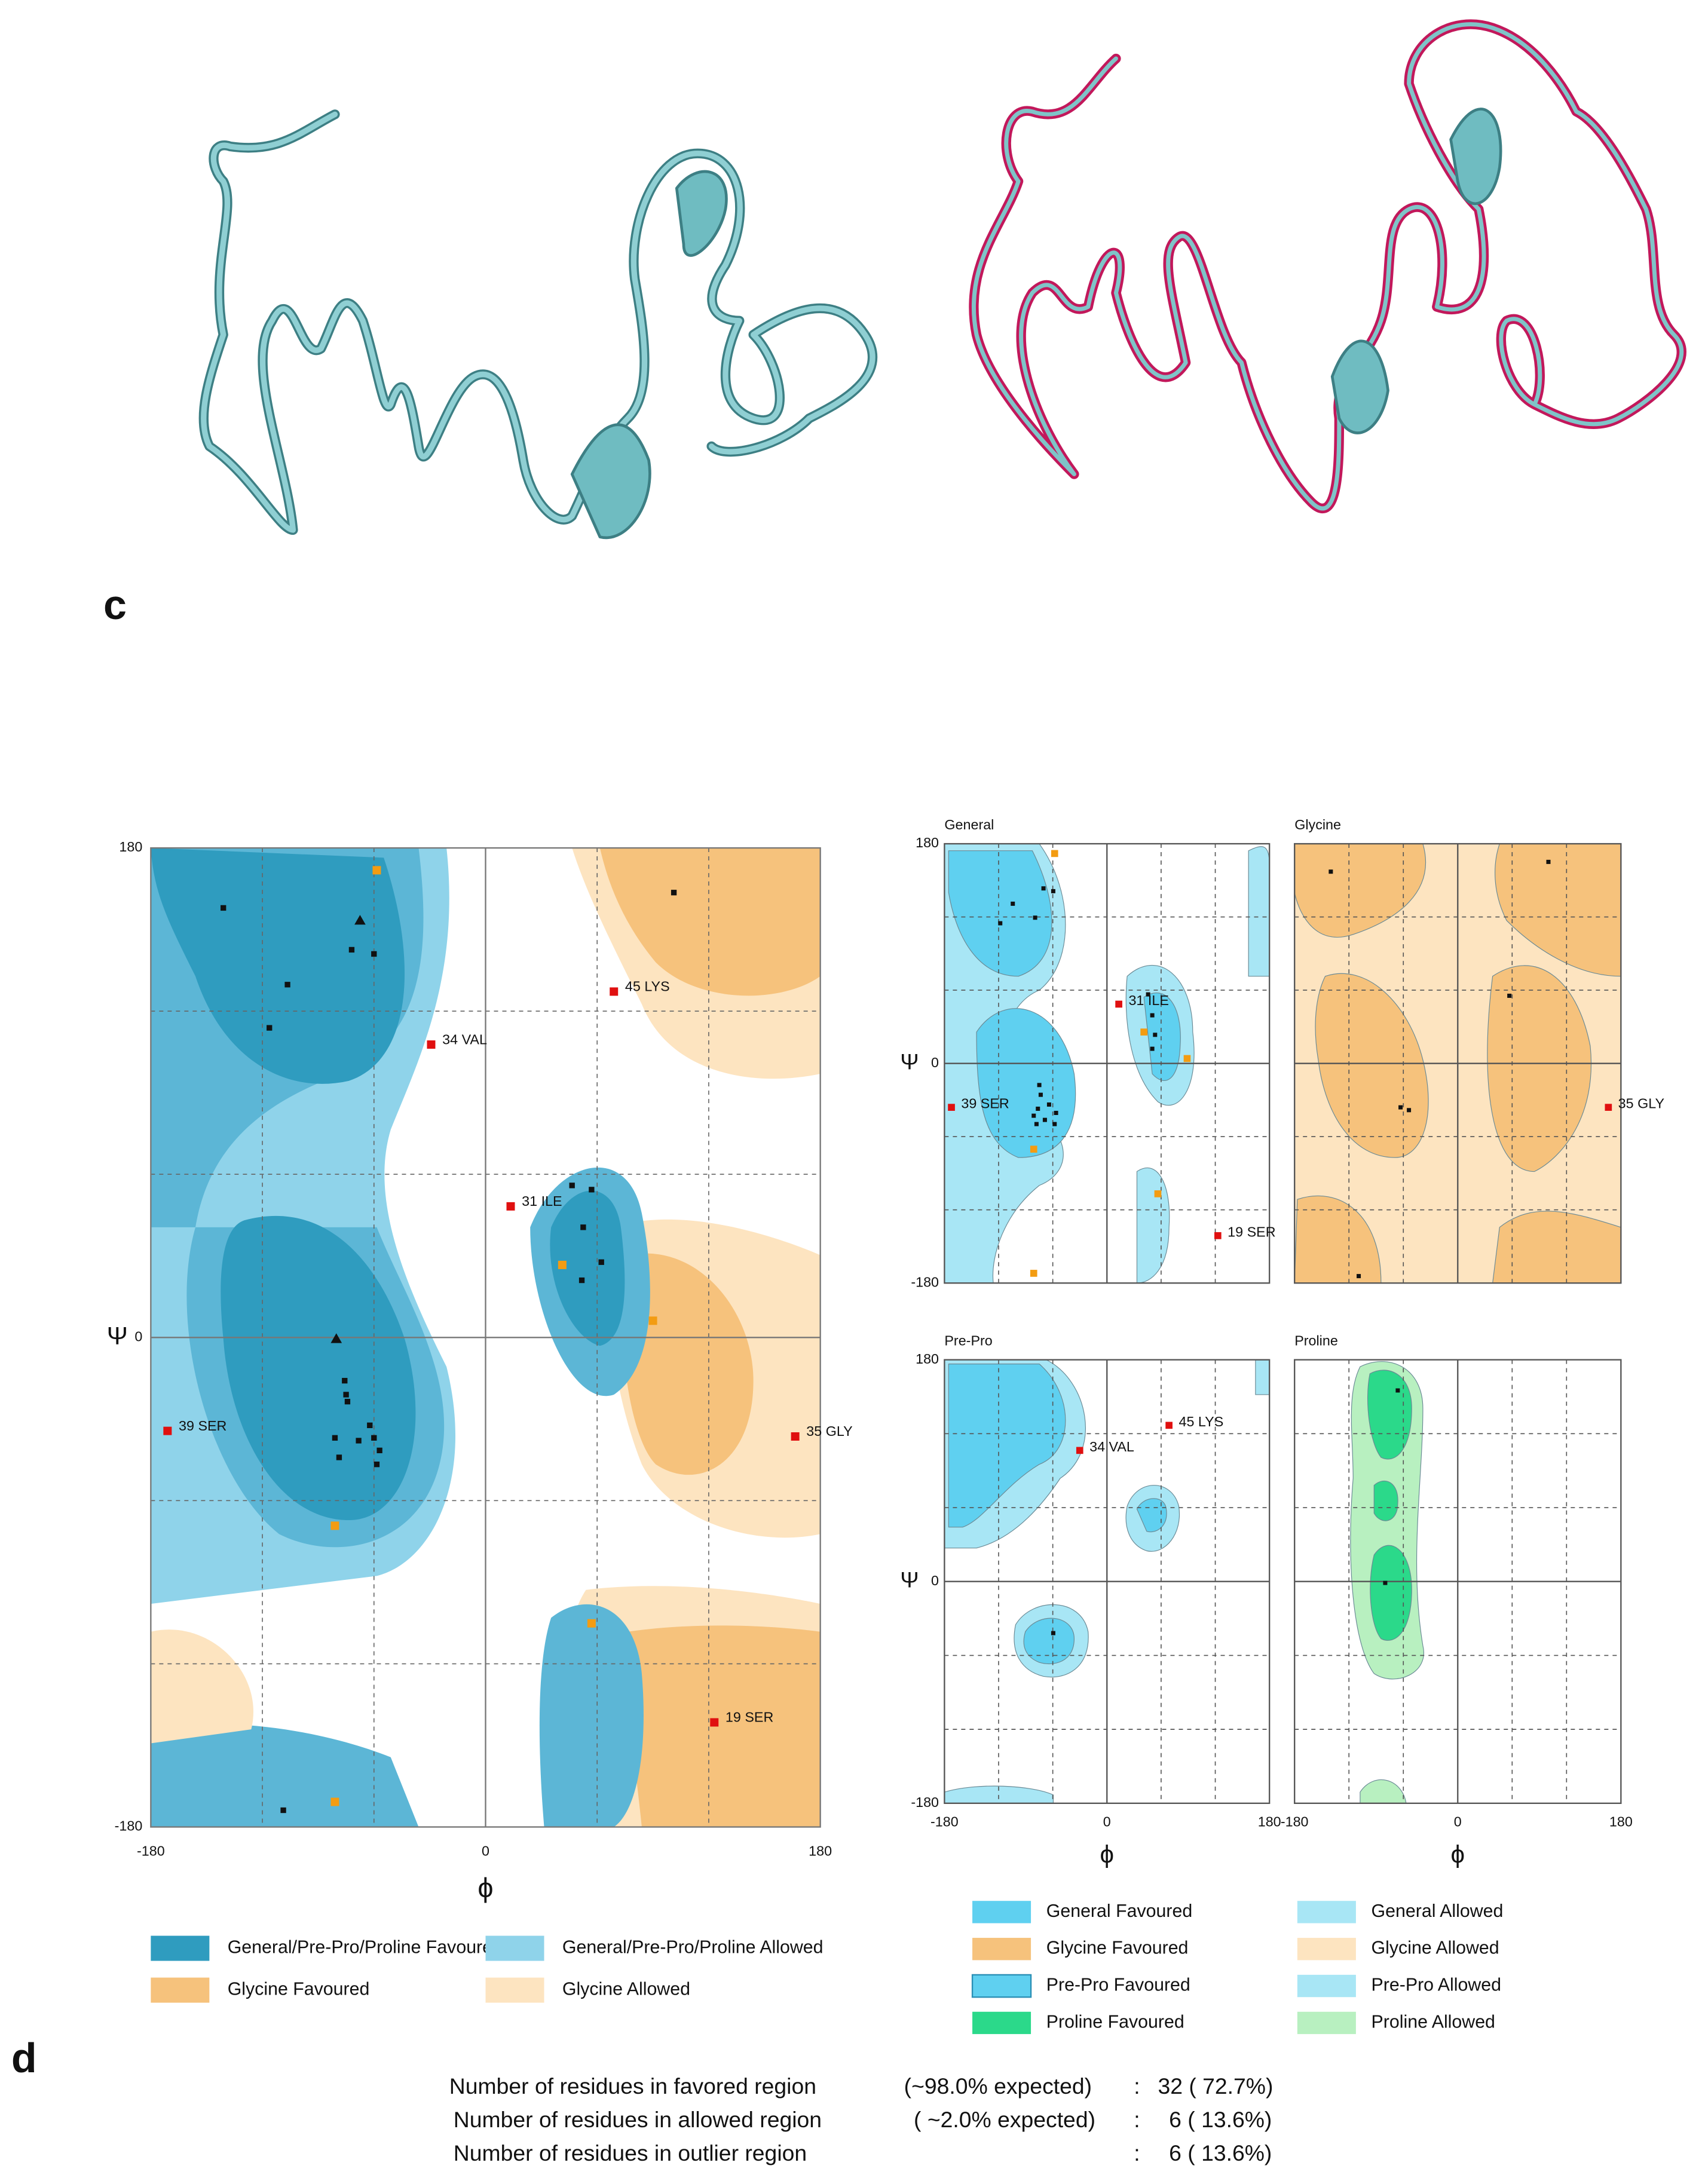 The height and width of the screenshot is (2184, 1702). Describe the element at coordinates (1318, 824) in the screenshot. I see `subplot-title: Glycine` at that location.